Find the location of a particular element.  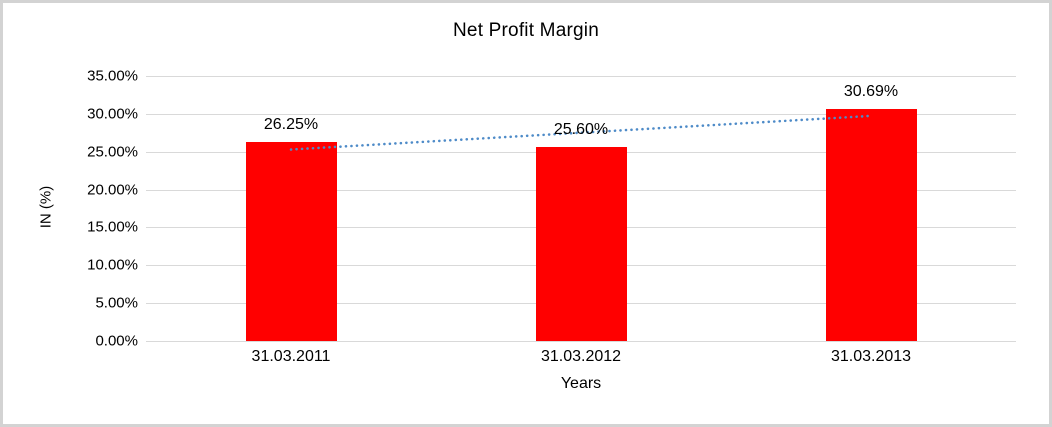

y-tick-label: 30.00% is located at coordinates (112, 114).